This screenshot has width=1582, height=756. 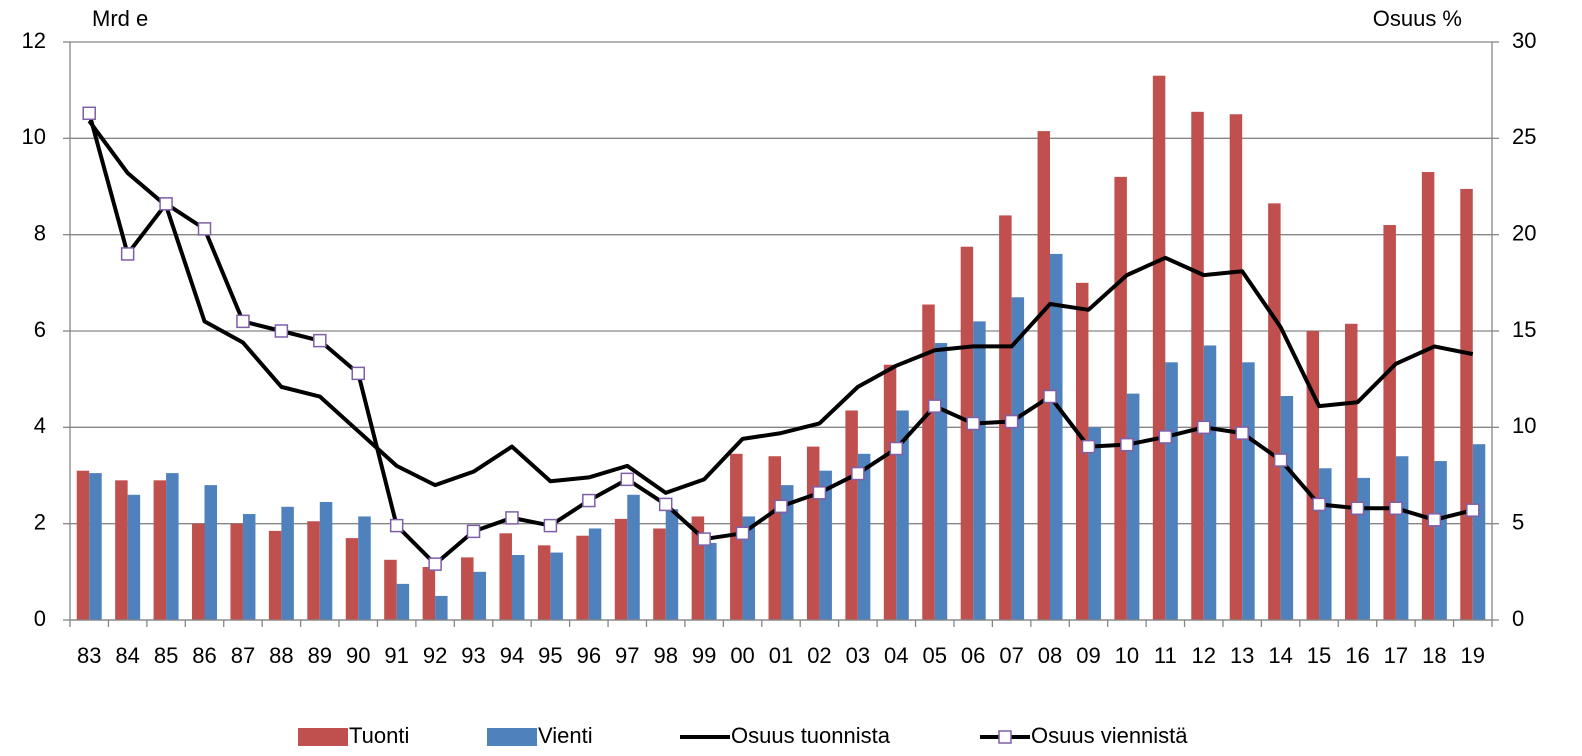 What do you see at coordinates (320, 655) in the screenshot?
I see `x-tick-label: 89` at bounding box center [320, 655].